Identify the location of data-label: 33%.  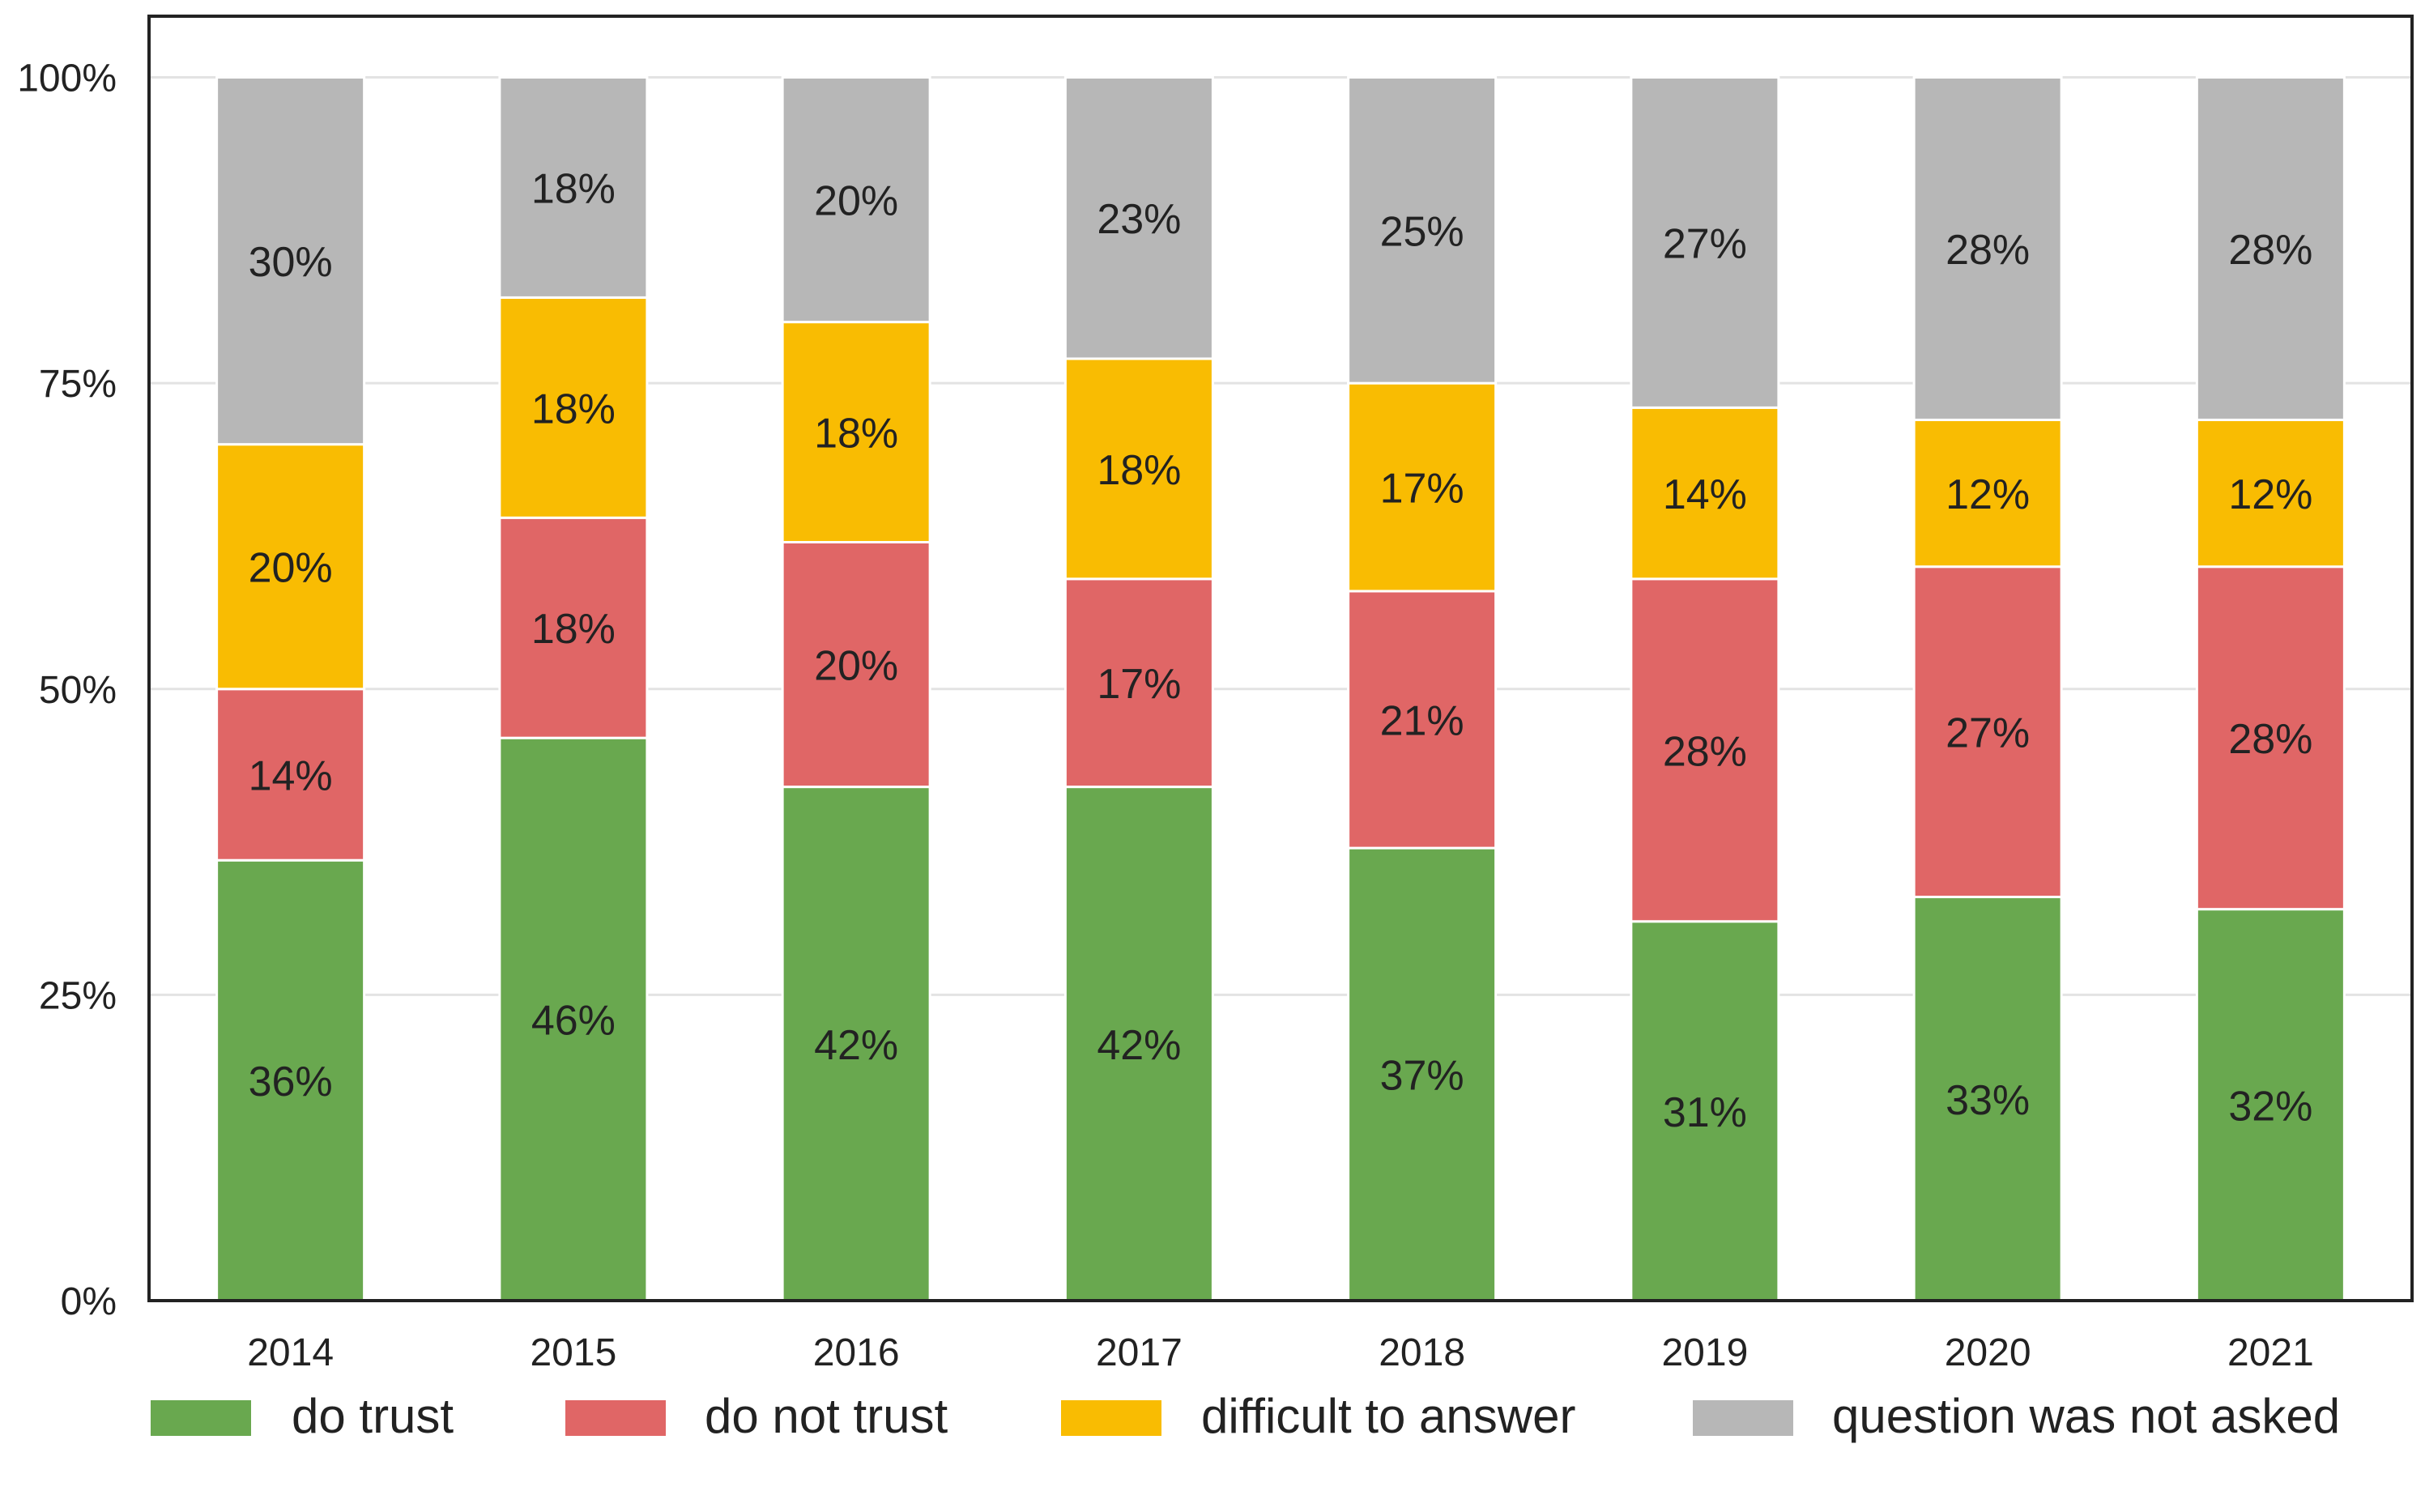
(1988, 1100).